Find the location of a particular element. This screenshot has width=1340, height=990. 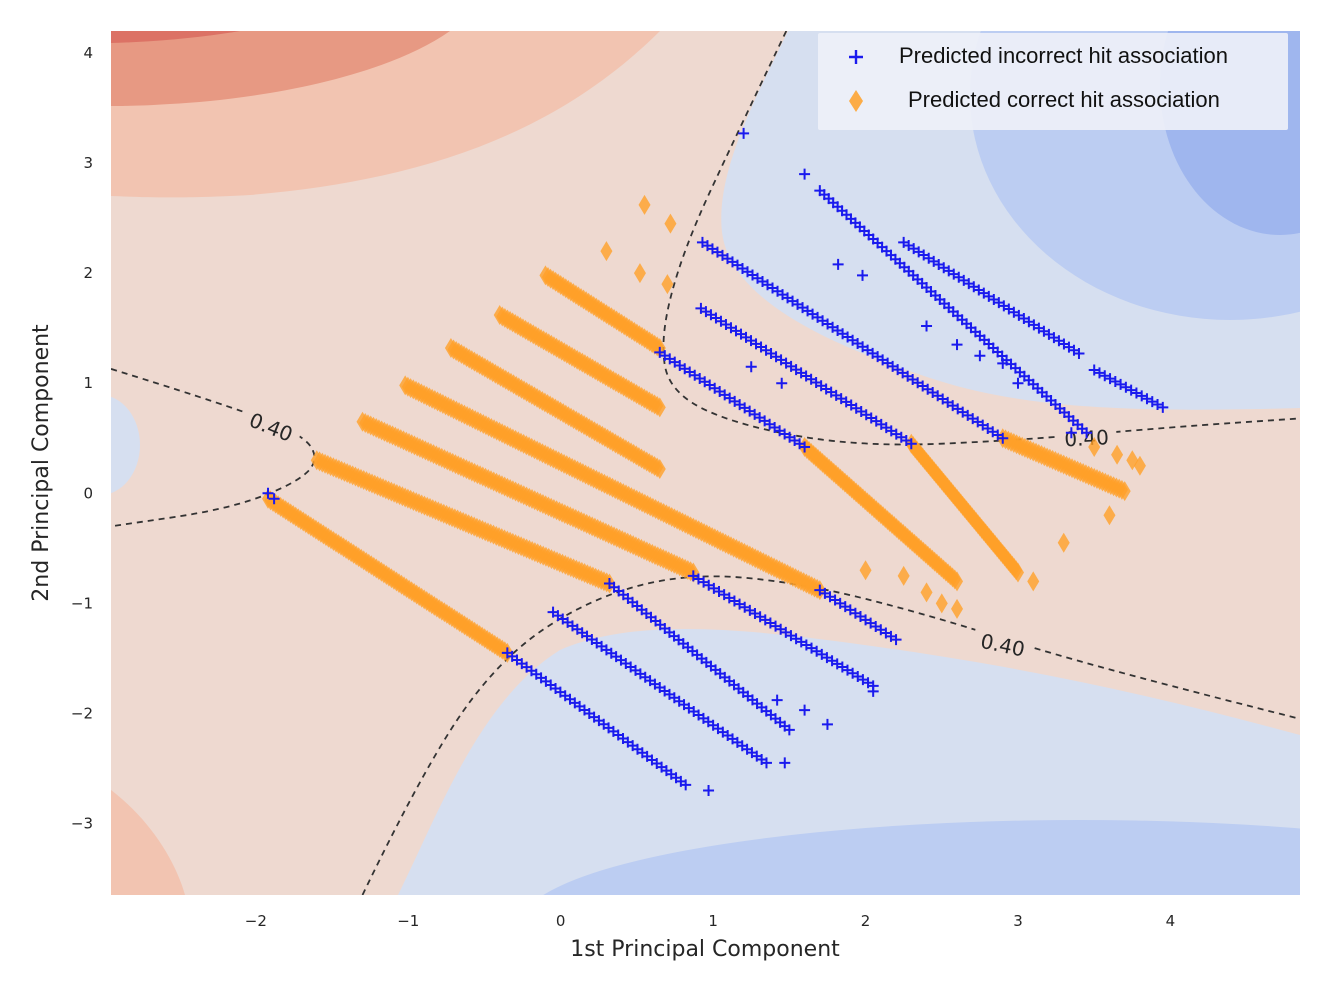

x-tick-label: 1 is located at coordinates (713, 921).